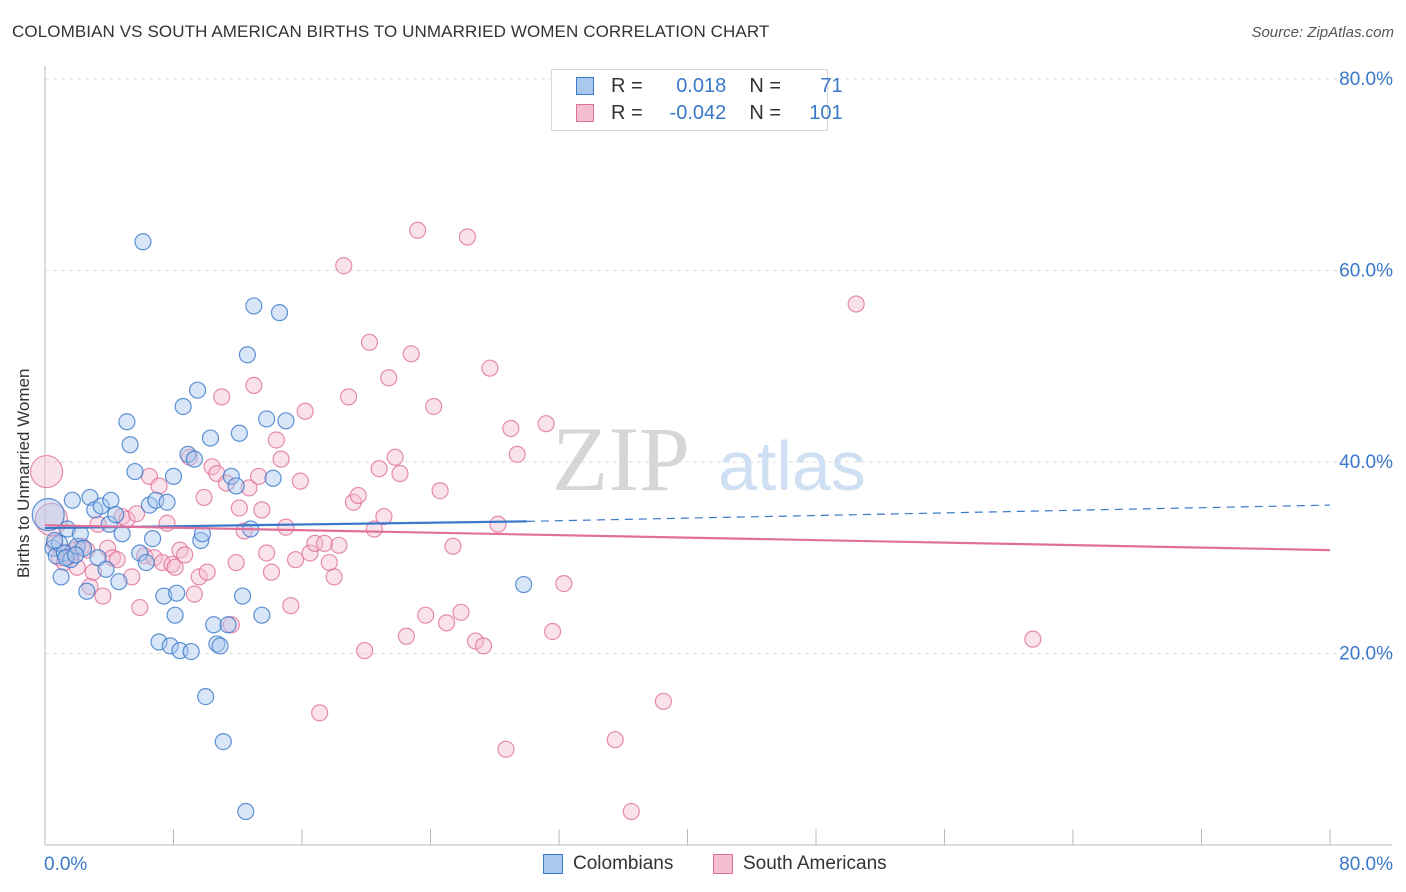 The width and height of the screenshot is (1406, 892). What do you see at coordinates (1366, 654) in the screenshot?
I see `y-tick-label: 20.0%` at bounding box center [1366, 654].